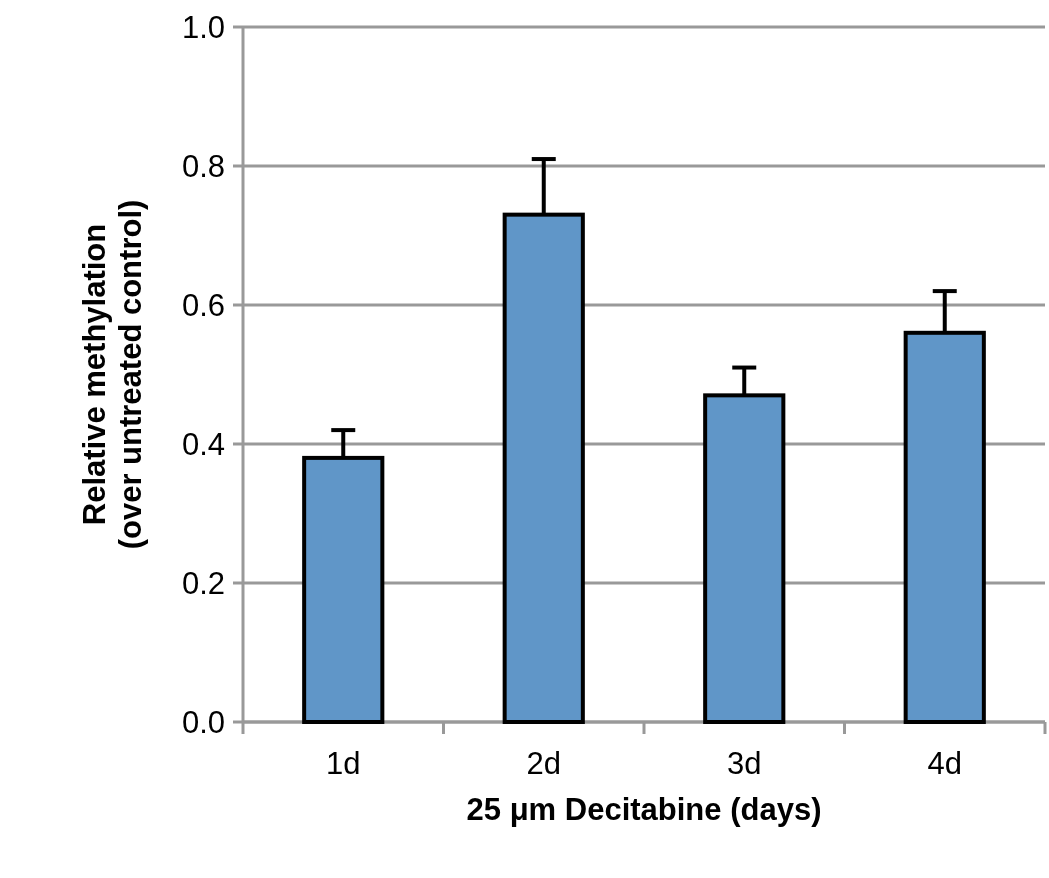  What do you see at coordinates (203, 305) in the screenshot?
I see `y-tick-label: 0.6` at bounding box center [203, 305].